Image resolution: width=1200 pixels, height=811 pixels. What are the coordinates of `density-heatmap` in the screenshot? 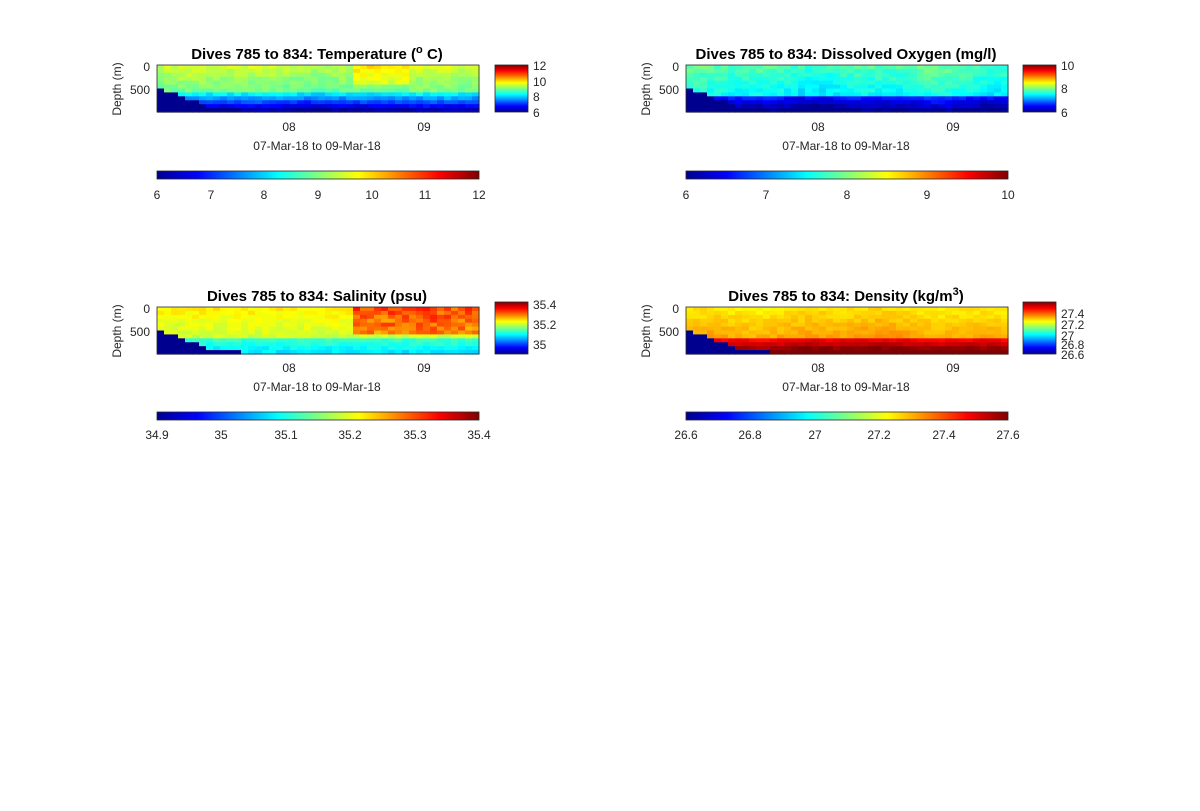 It's located at (847, 331).